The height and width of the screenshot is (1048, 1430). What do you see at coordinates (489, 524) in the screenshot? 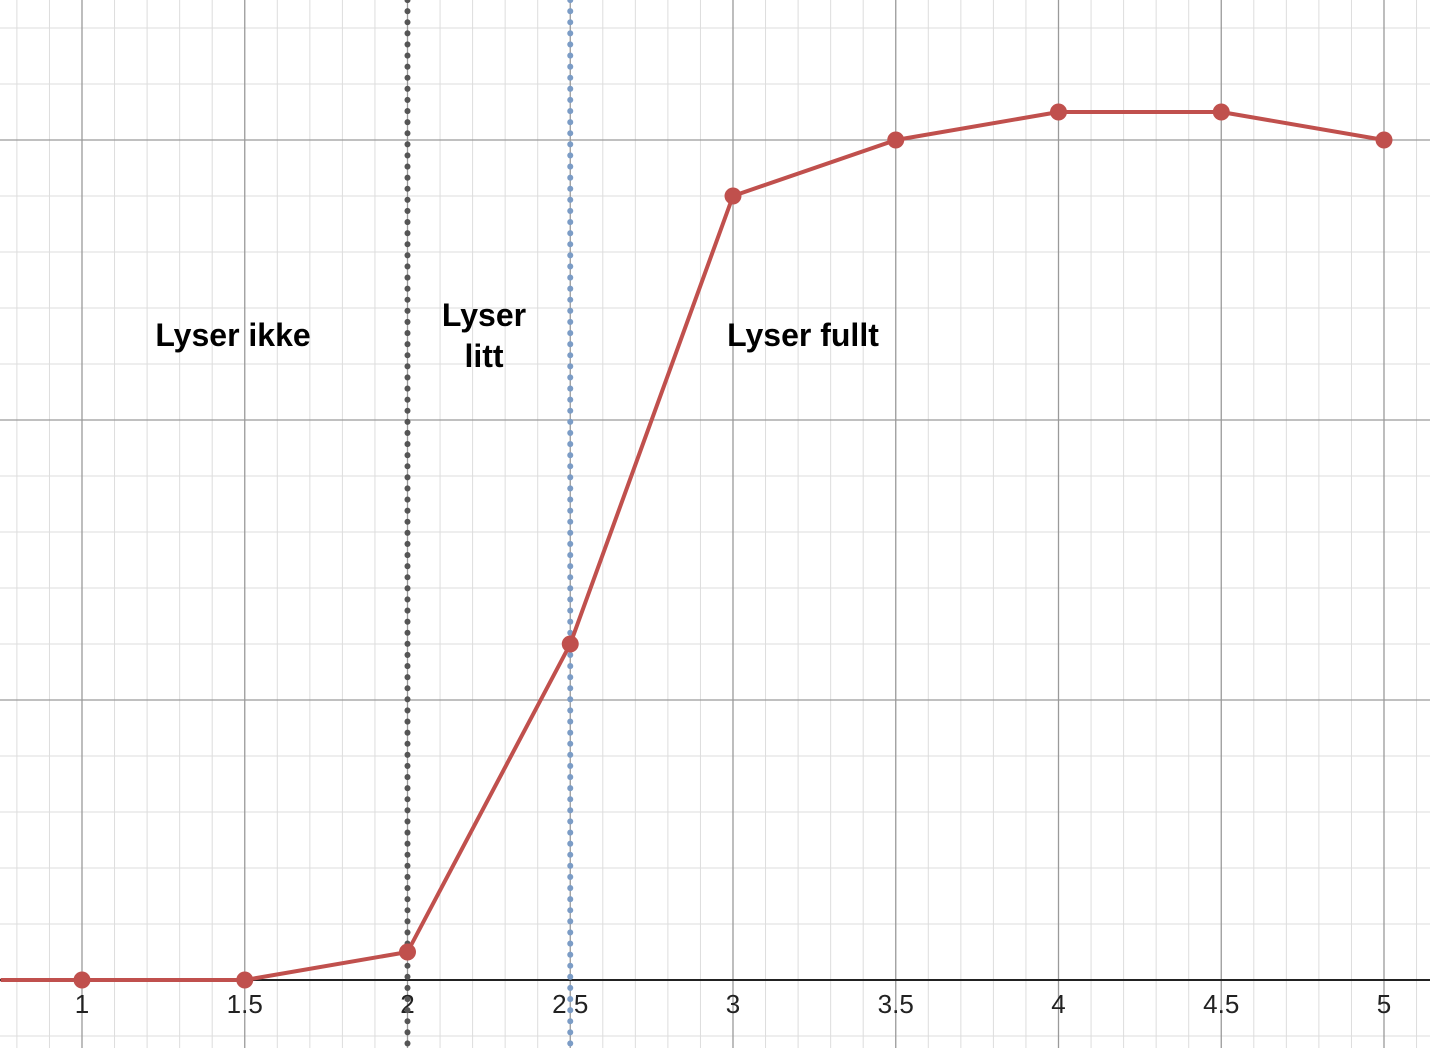
I see `reference-lines` at bounding box center [489, 524].